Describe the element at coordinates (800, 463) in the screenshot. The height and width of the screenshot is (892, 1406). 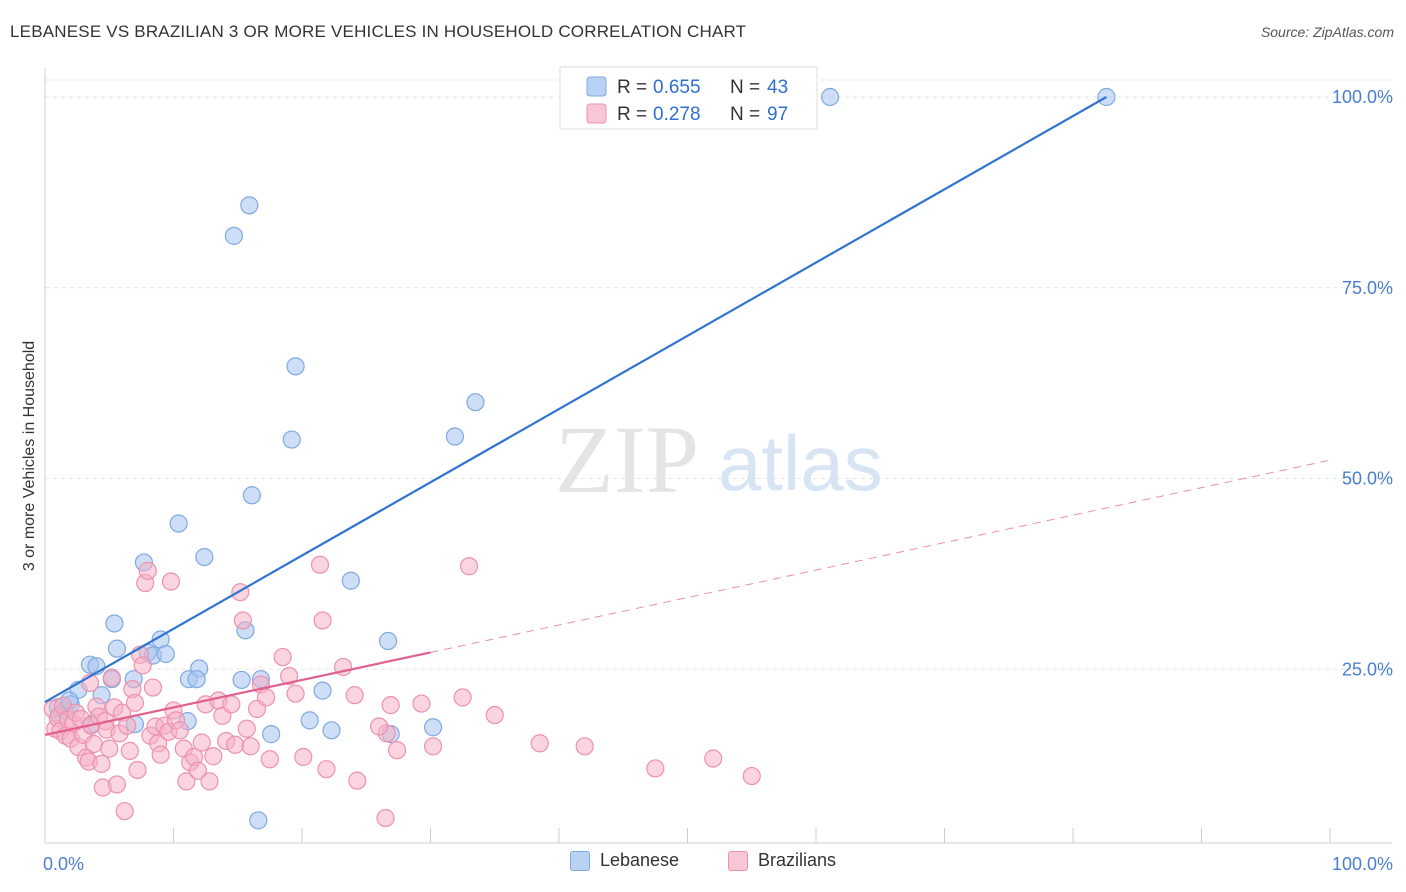
I see `watermark-atlas: atlas` at that location.